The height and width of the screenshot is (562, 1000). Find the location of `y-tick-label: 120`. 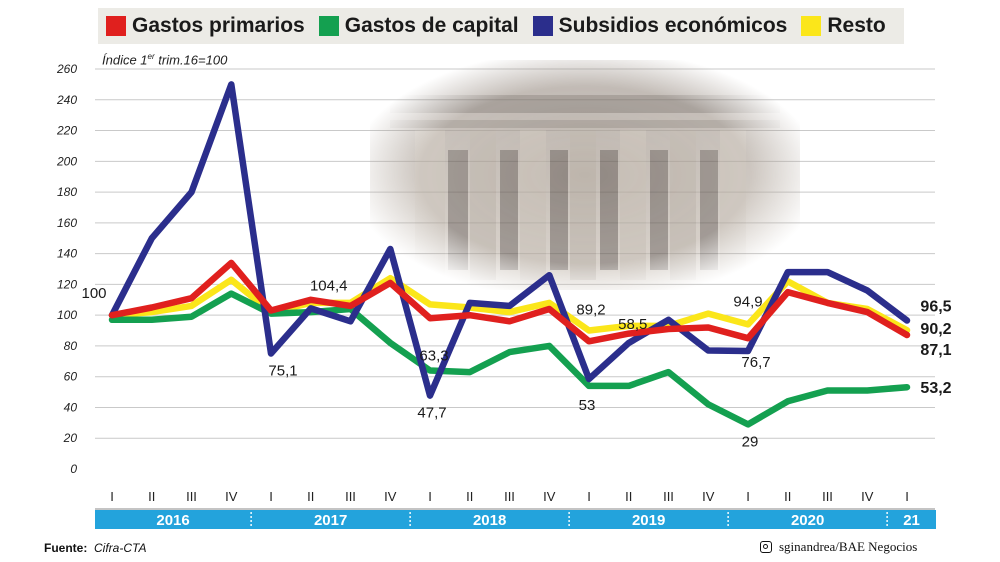

y-tick-label: 120 is located at coordinates (67, 284).